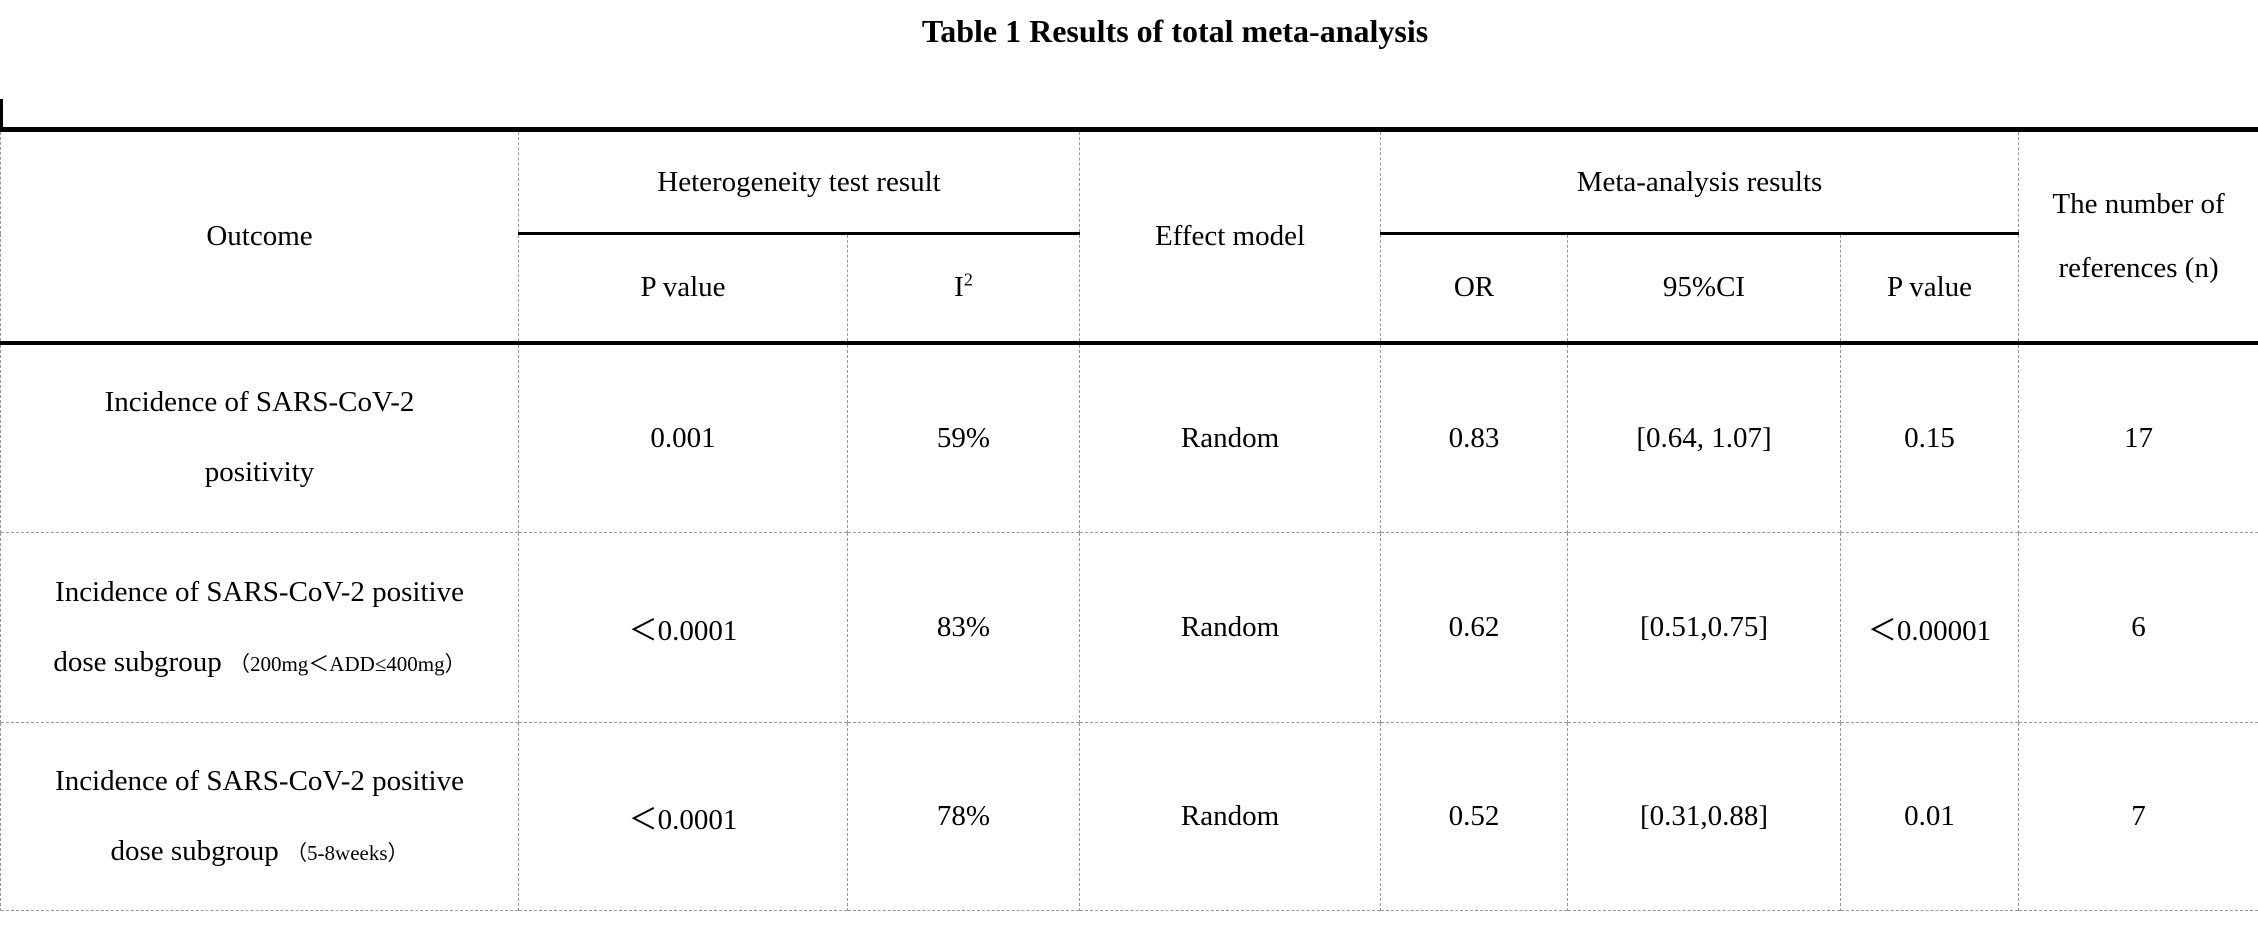 The image size is (2258, 926). Describe the element at coordinates (963, 627) in the screenshot. I see `i-squared-cell: 83%` at that location.